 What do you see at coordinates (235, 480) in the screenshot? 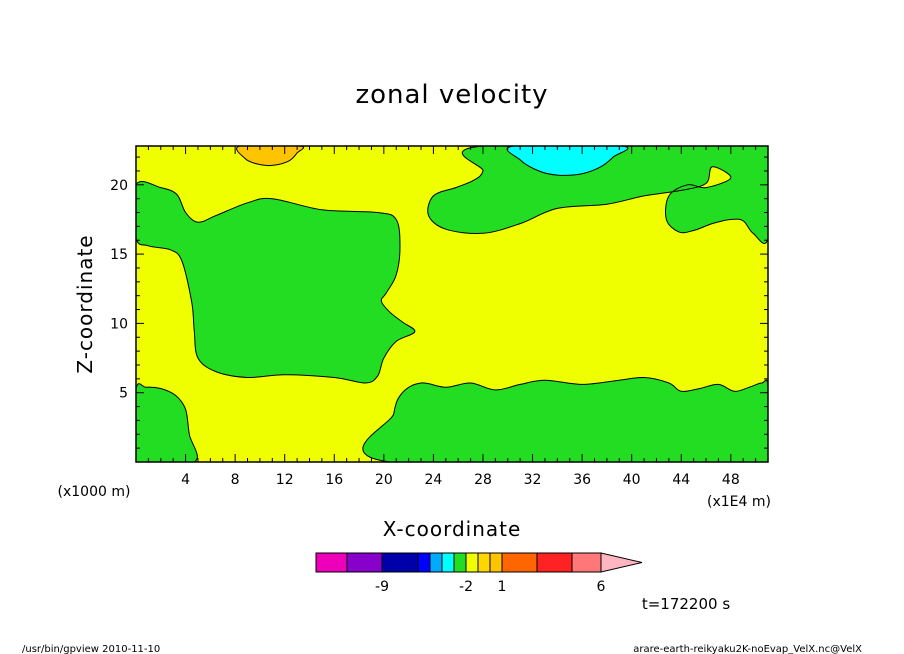
I see `x-tick-label: 8` at bounding box center [235, 480].